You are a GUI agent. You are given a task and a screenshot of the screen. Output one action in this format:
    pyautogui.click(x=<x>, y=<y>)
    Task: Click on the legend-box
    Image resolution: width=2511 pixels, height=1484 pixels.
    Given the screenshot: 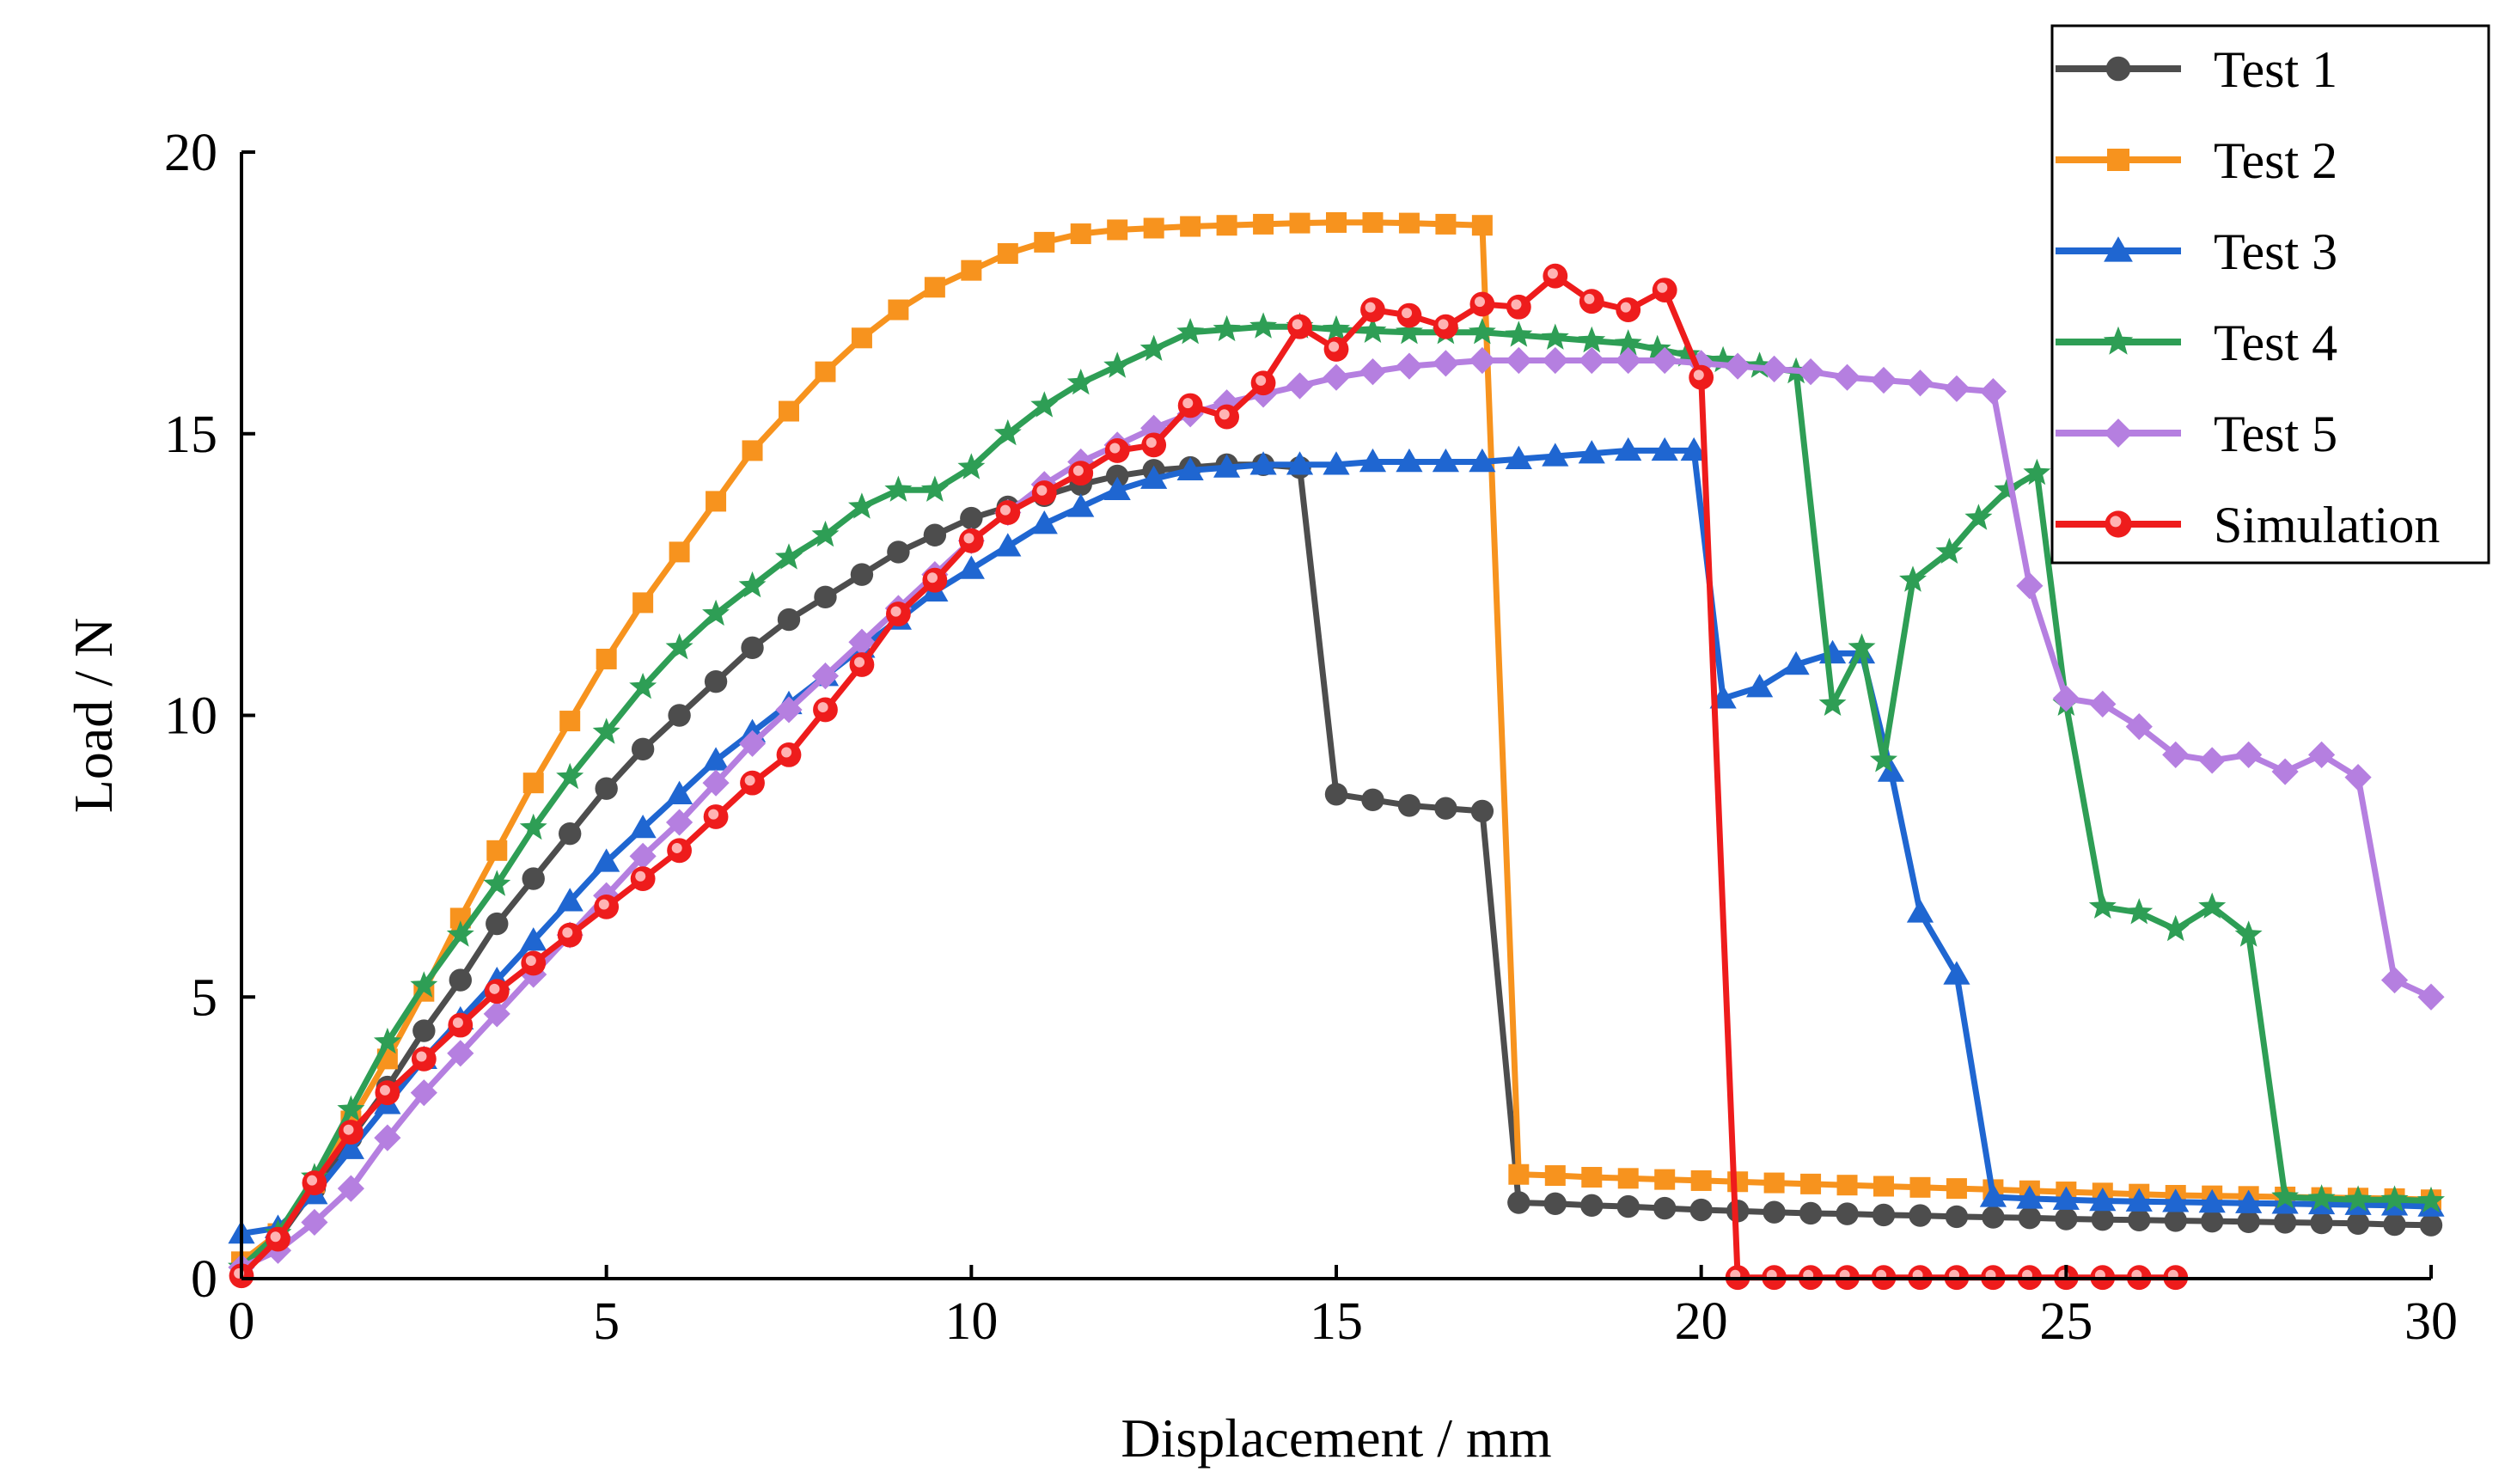 What is the action you would take?
    pyautogui.click(x=2270, y=295)
    